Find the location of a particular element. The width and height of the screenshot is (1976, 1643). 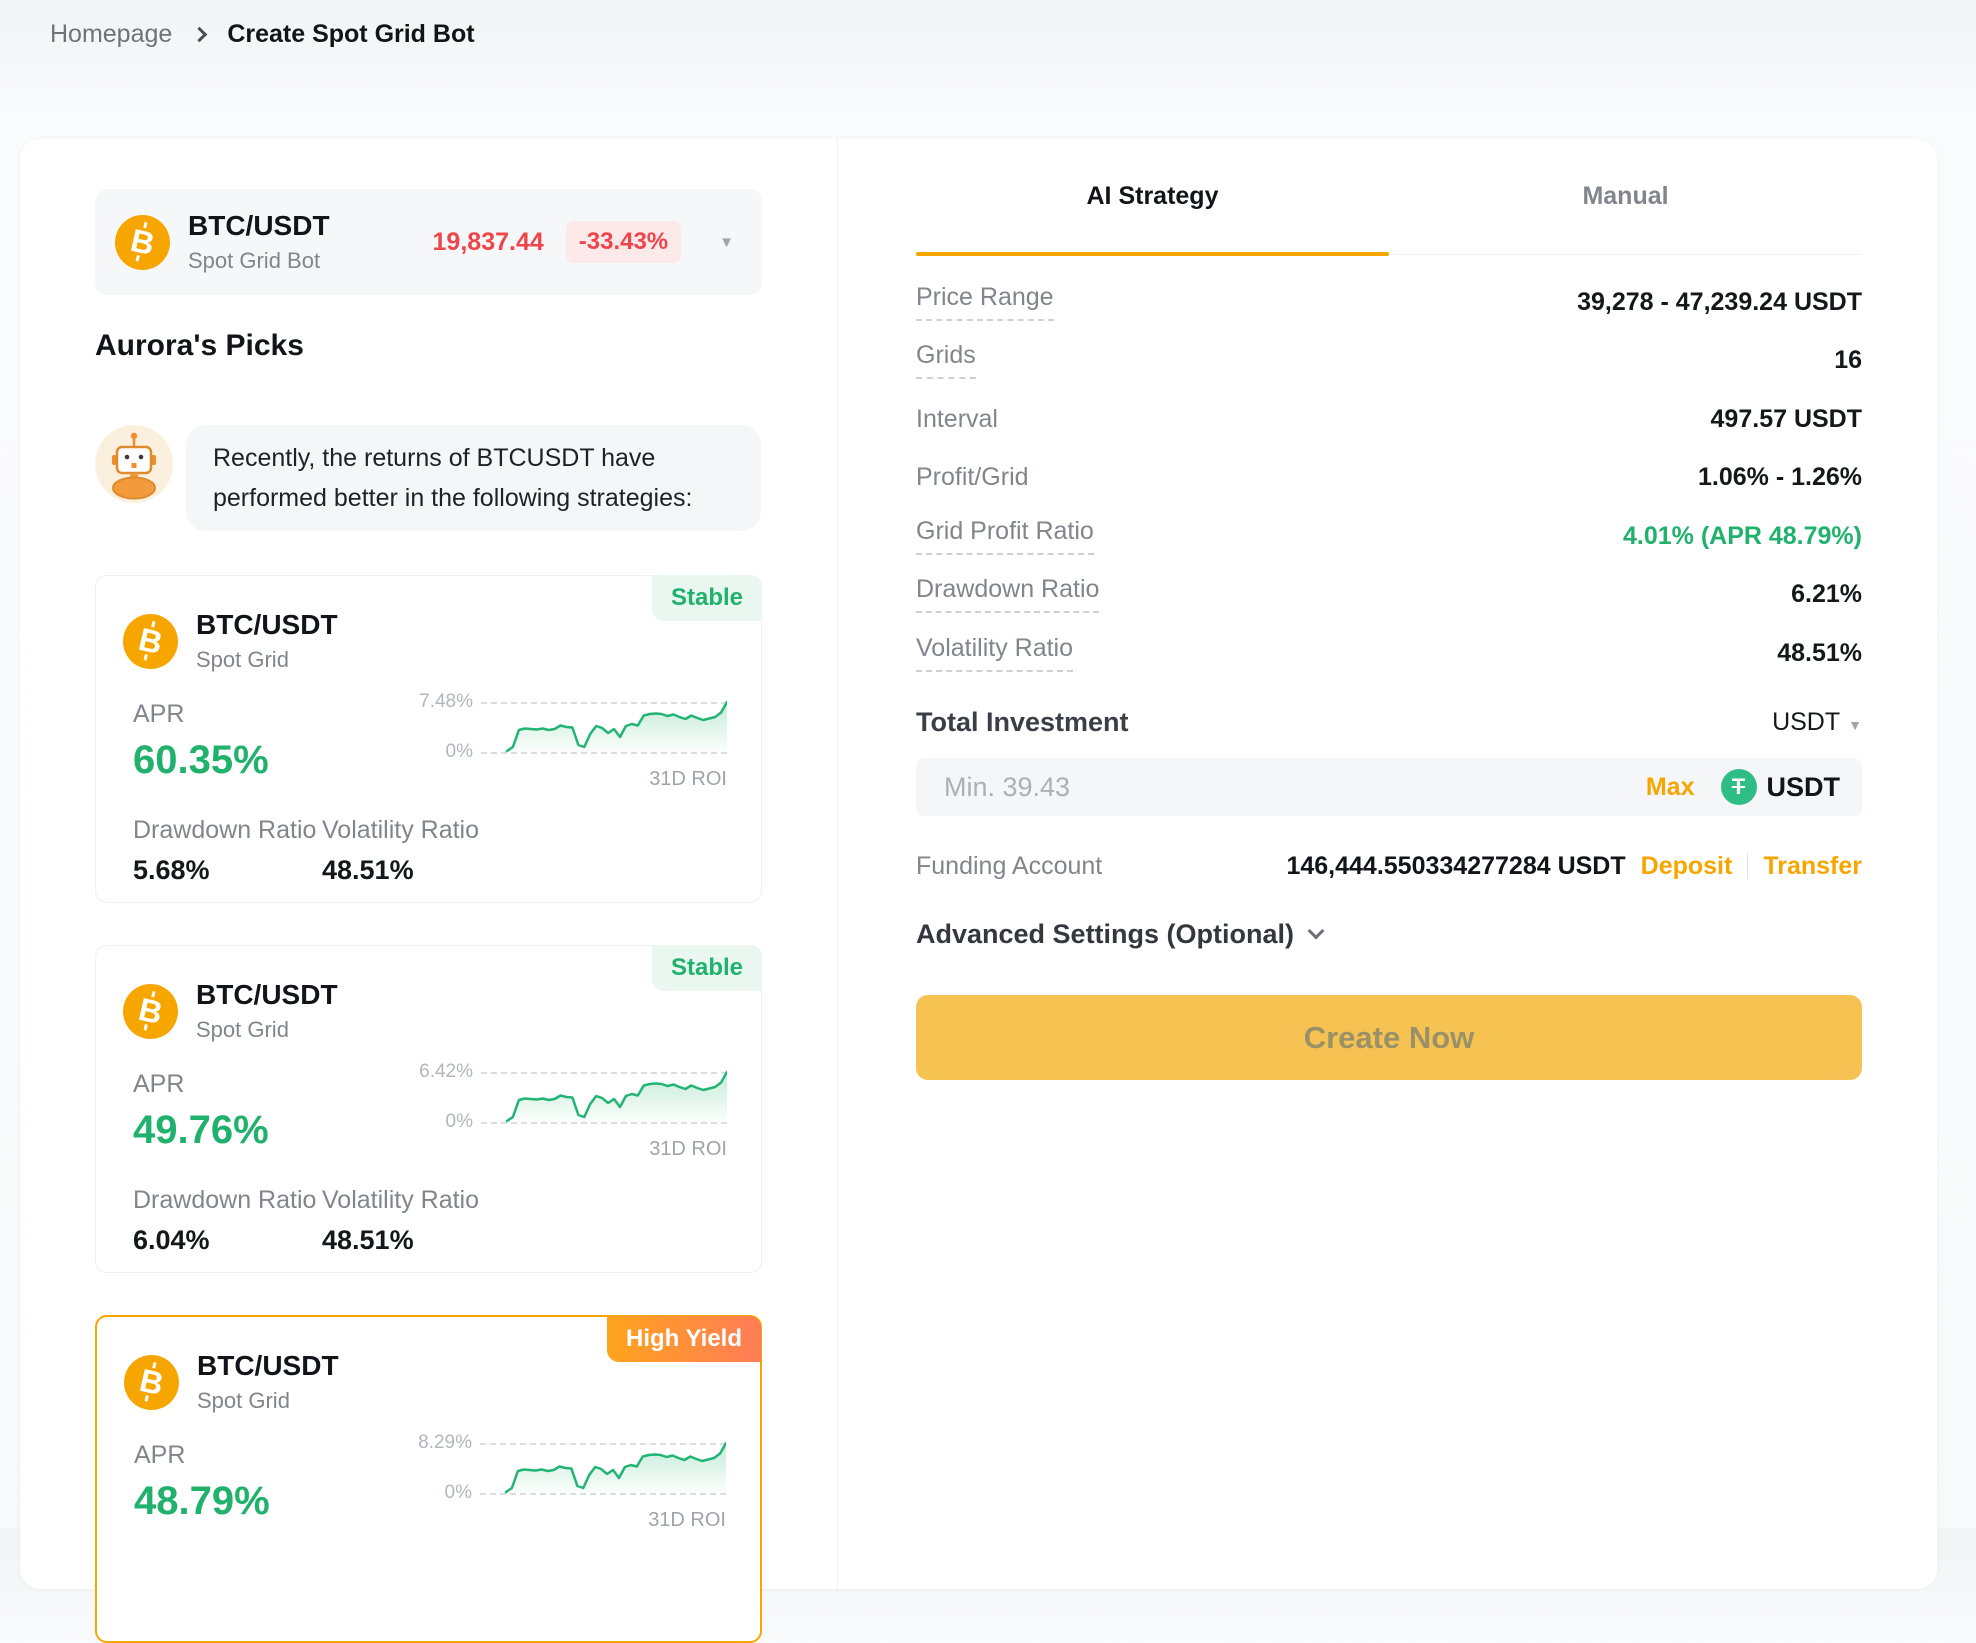

investment-amount-input: Min. 39.43 Max T USDT is located at coordinates (1389, 787).